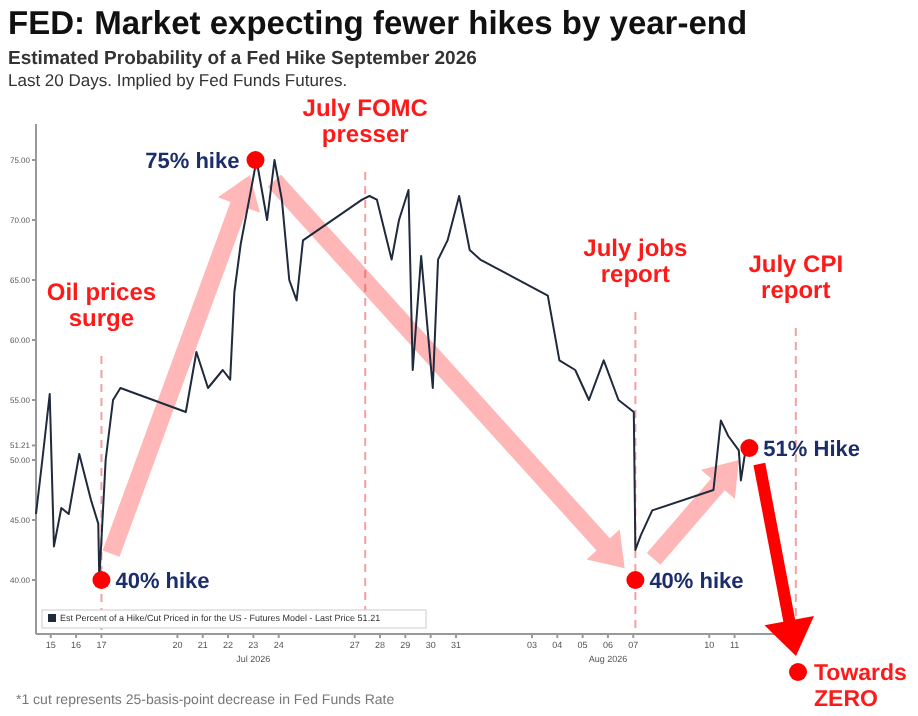 The height and width of the screenshot is (716, 918). Describe the element at coordinates (796, 277) in the screenshot. I see `ref-line-label: July CPI report` at that location.